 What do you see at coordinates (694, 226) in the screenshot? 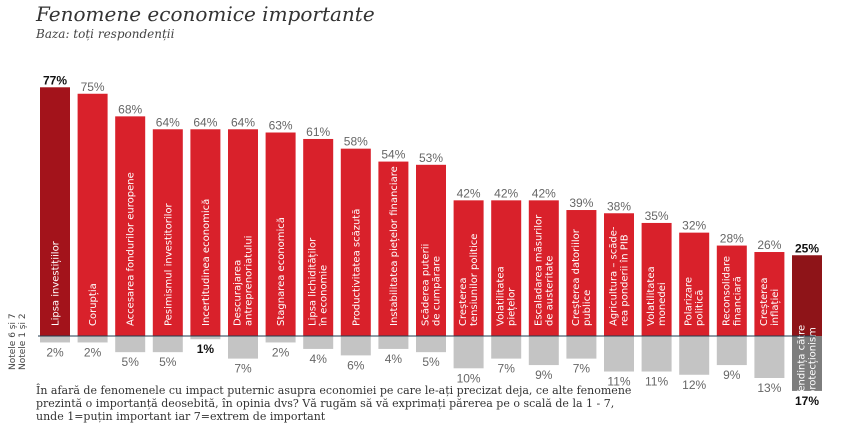
I see `top-value-label: 32%` at bounding box center [694, 226].